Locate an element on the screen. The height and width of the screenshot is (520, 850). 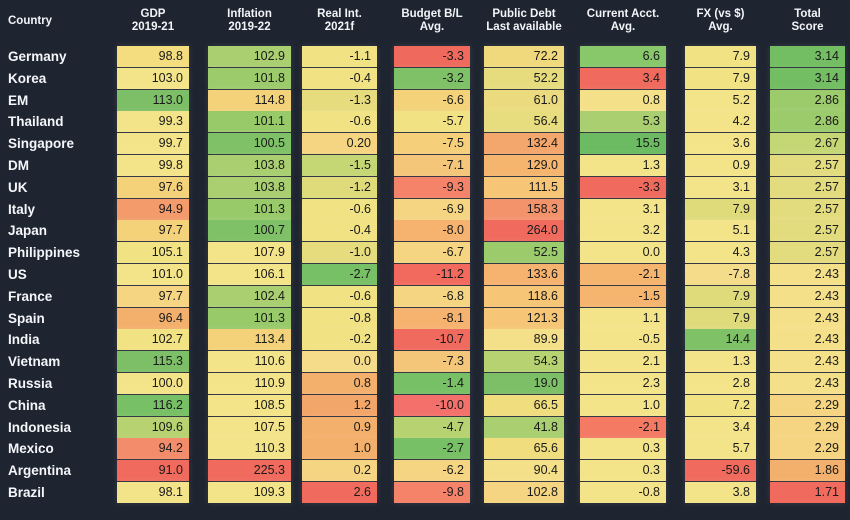
heatmap-cell: -59.6 is located at coordinates (720, 471).